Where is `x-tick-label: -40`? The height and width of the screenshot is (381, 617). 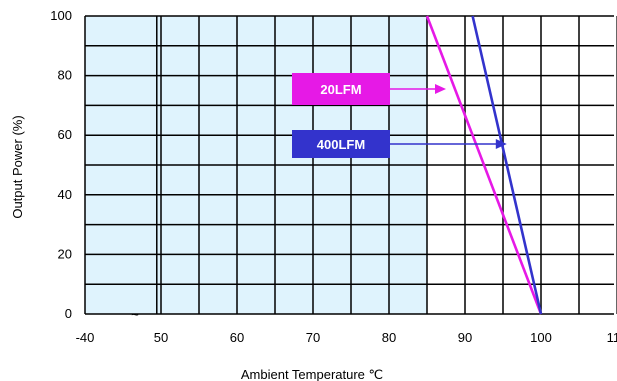 x-tick-label: -40 is located at coordinates (85, 337).